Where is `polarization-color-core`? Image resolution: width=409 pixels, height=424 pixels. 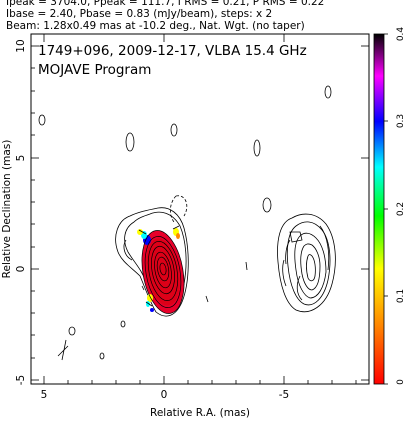 polarization-color-core is located at coordinates (161, 271).